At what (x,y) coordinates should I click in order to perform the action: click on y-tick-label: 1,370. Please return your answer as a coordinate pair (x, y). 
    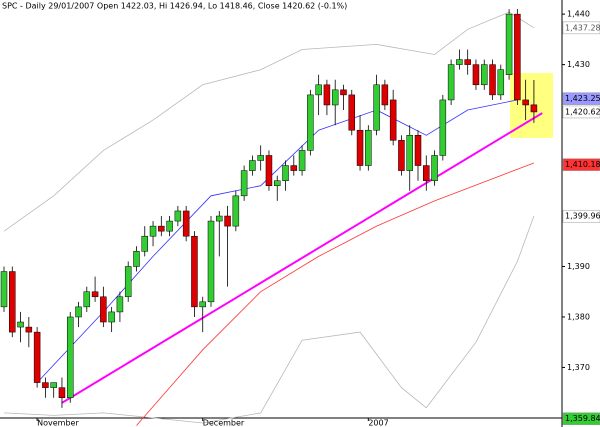
    Looking at the image, I should click on (578, 367).